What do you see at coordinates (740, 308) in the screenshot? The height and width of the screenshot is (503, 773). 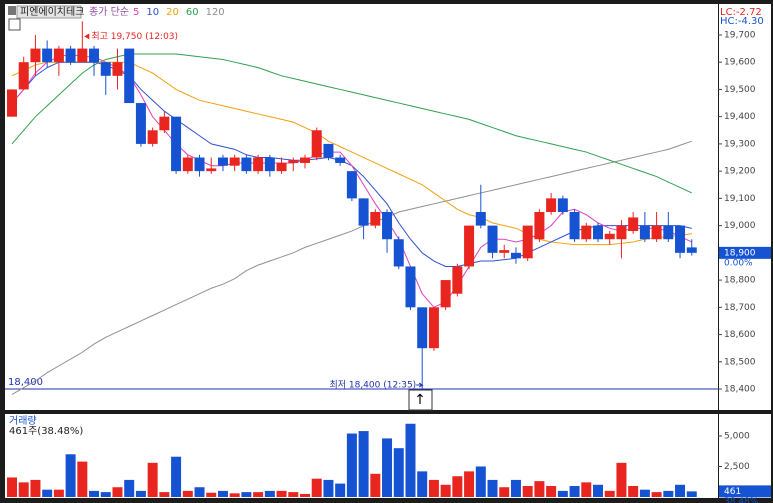 I see `y-tick-label: 18,700` at bounding box center [740, 308].